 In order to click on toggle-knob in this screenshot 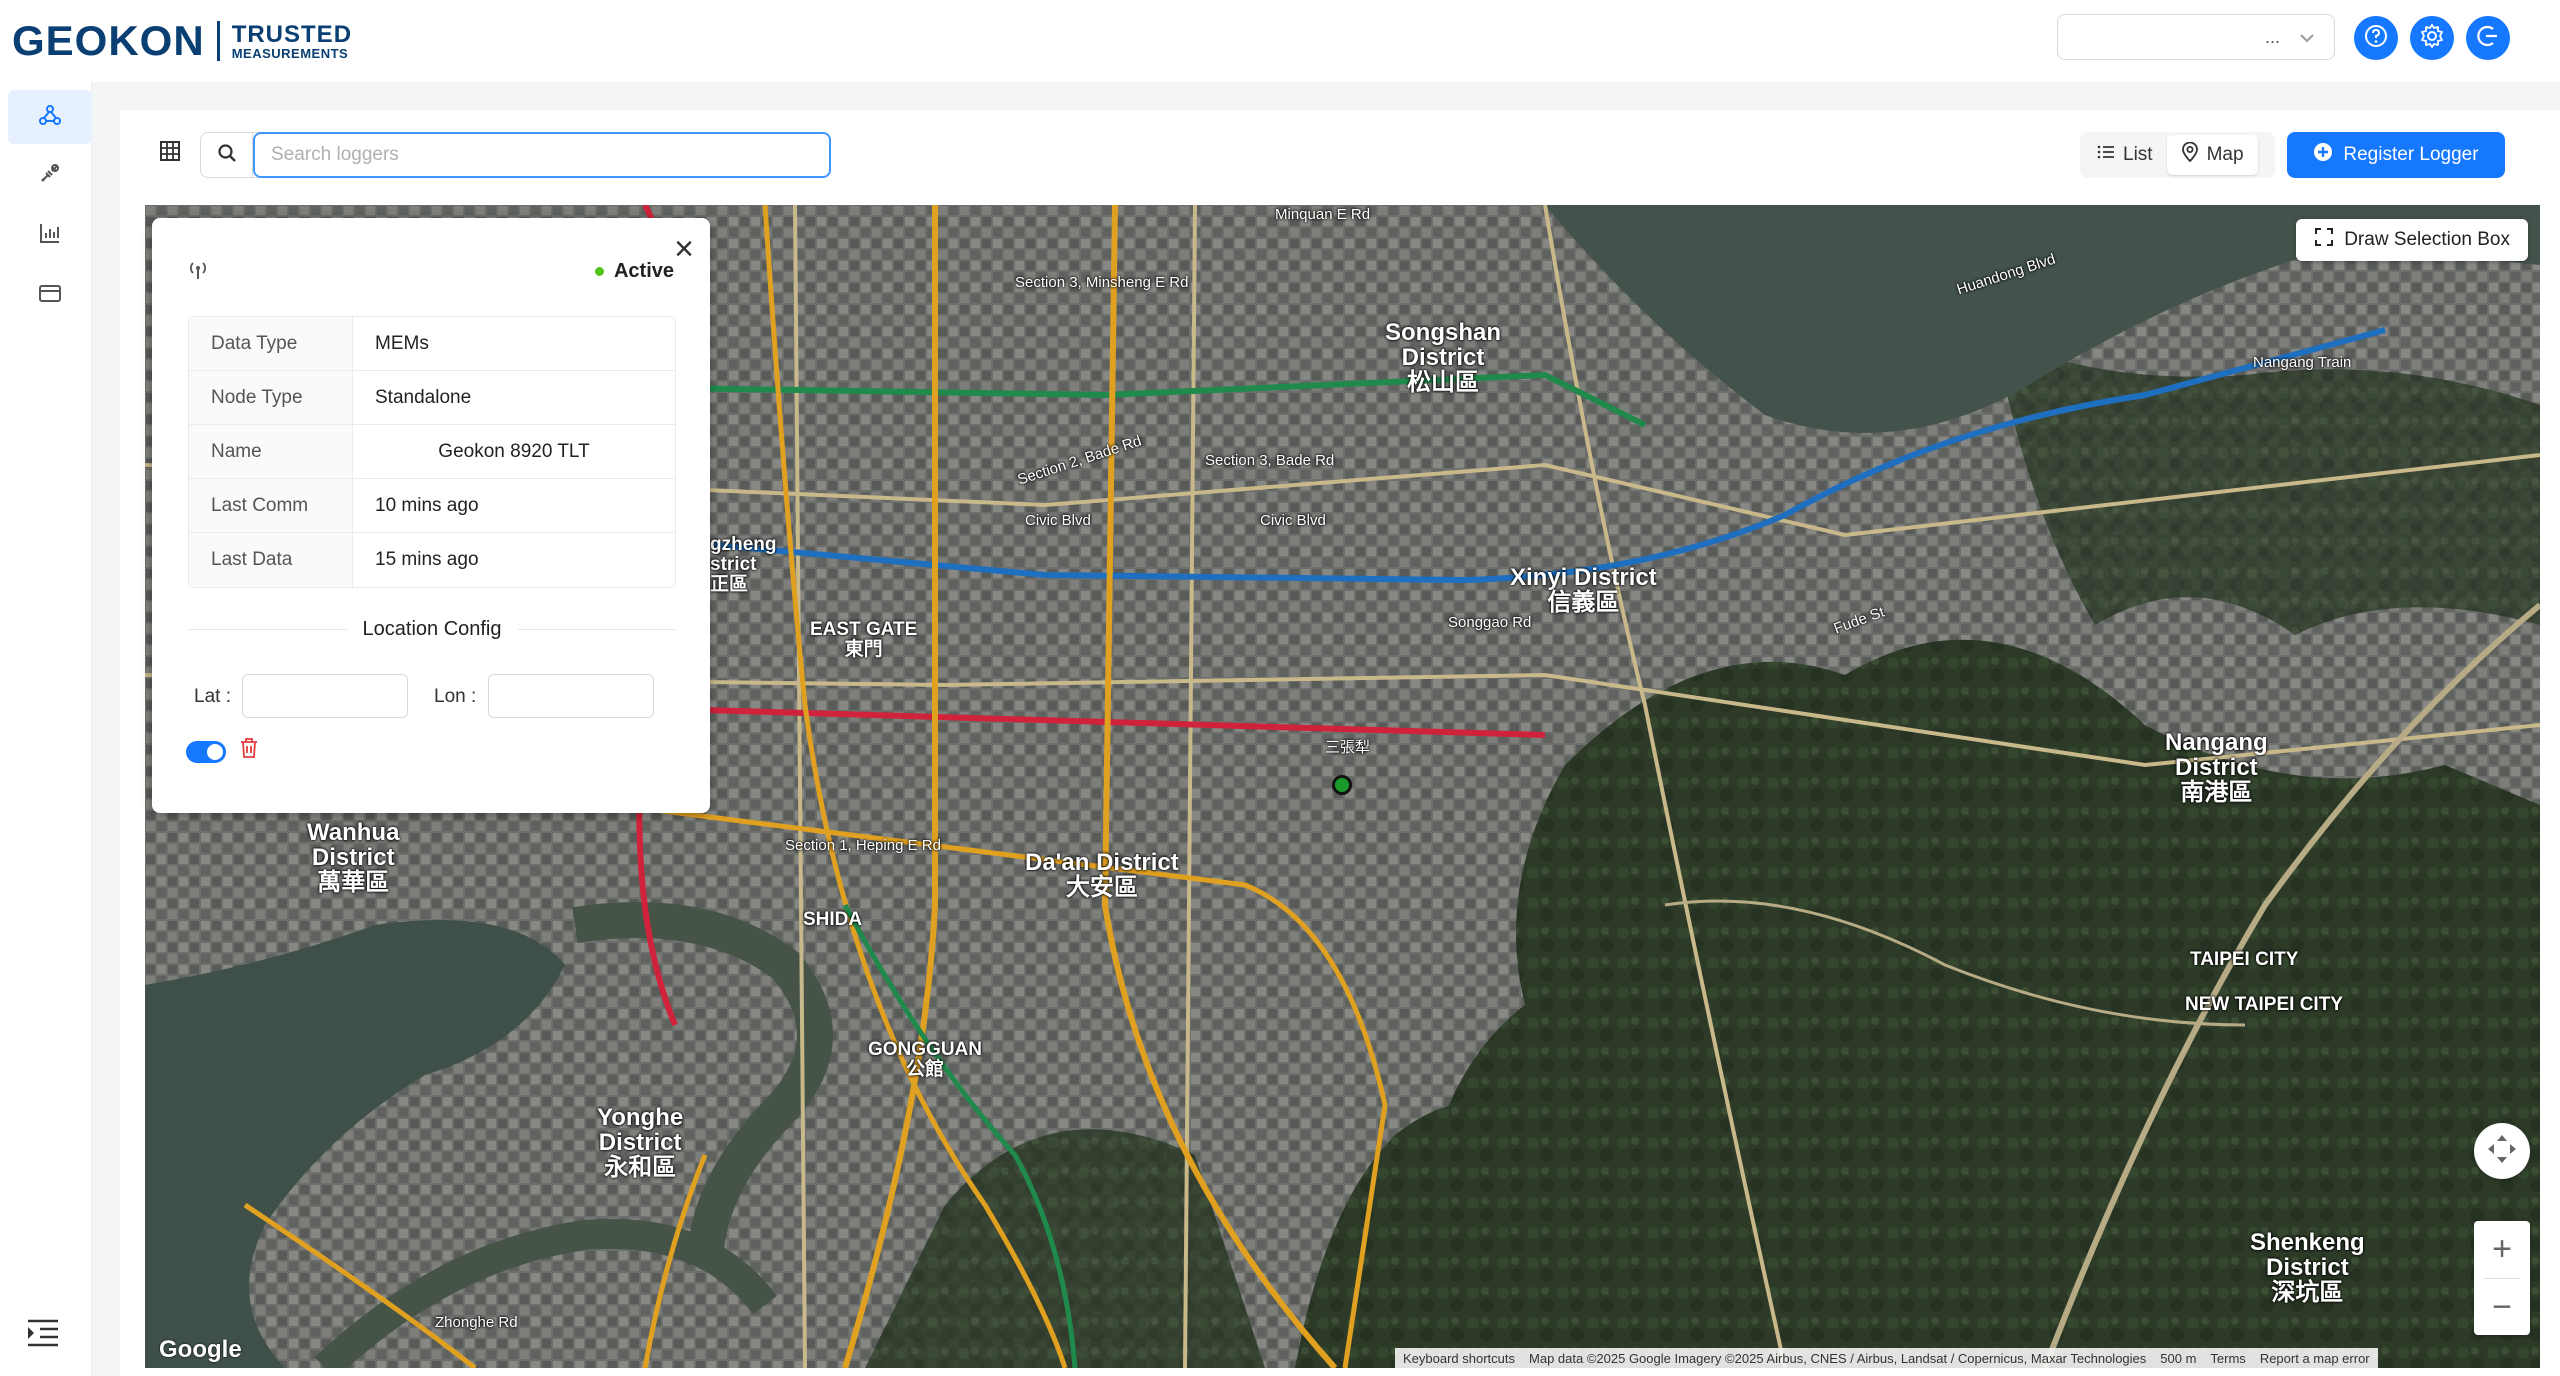, I will do `click(215, 752)`.